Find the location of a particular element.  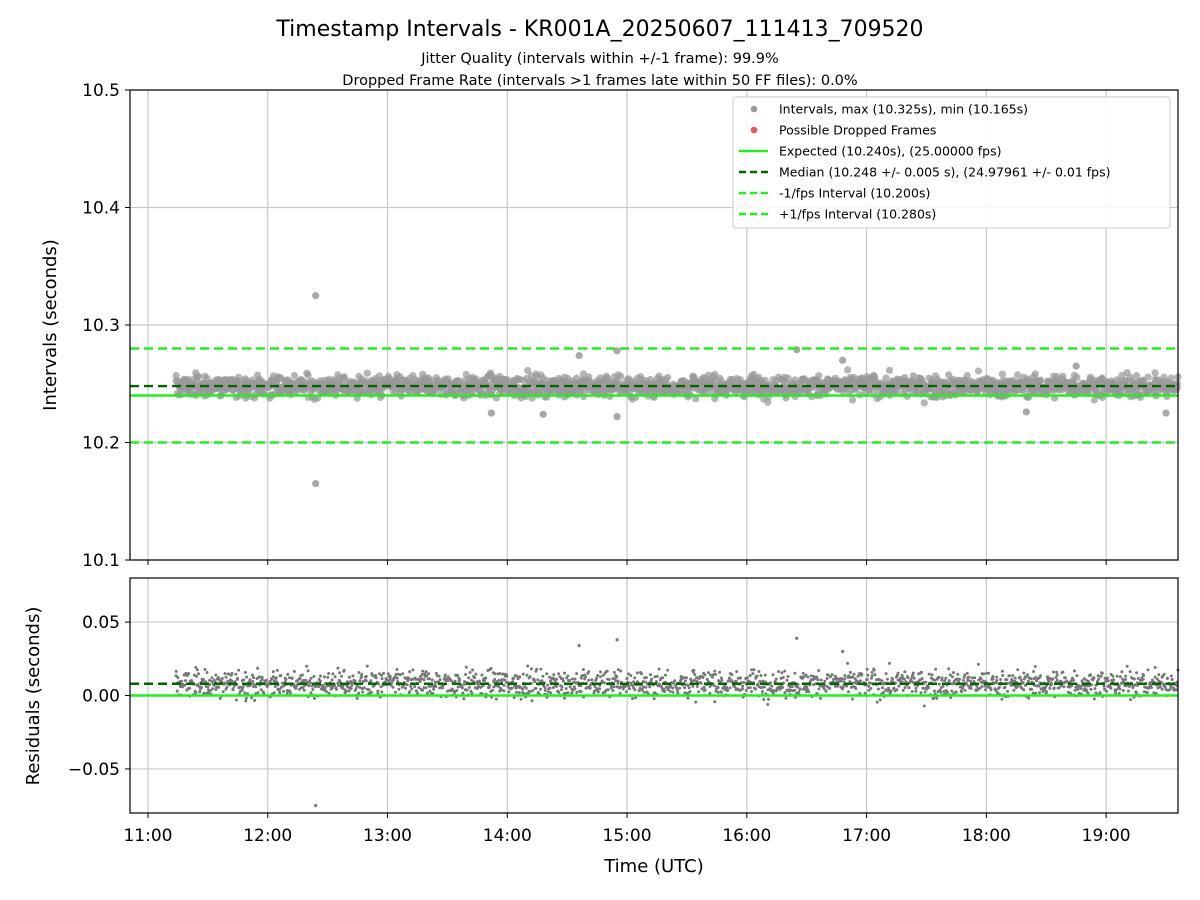

bottom-y-tick-label: 0.05 is located at coordinates (101, 623).